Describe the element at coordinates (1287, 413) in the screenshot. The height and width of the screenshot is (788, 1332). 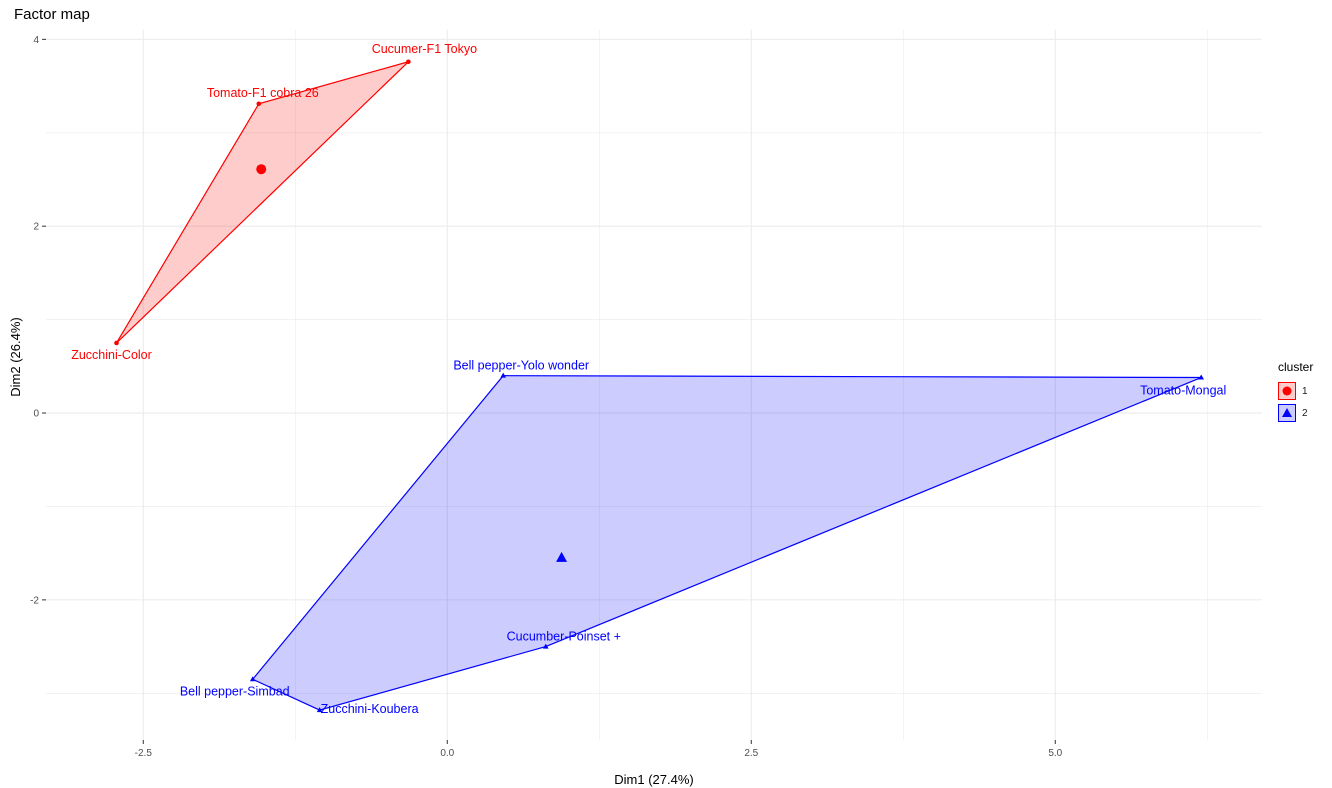
I see `legend-key-triangle-icon` at that location.